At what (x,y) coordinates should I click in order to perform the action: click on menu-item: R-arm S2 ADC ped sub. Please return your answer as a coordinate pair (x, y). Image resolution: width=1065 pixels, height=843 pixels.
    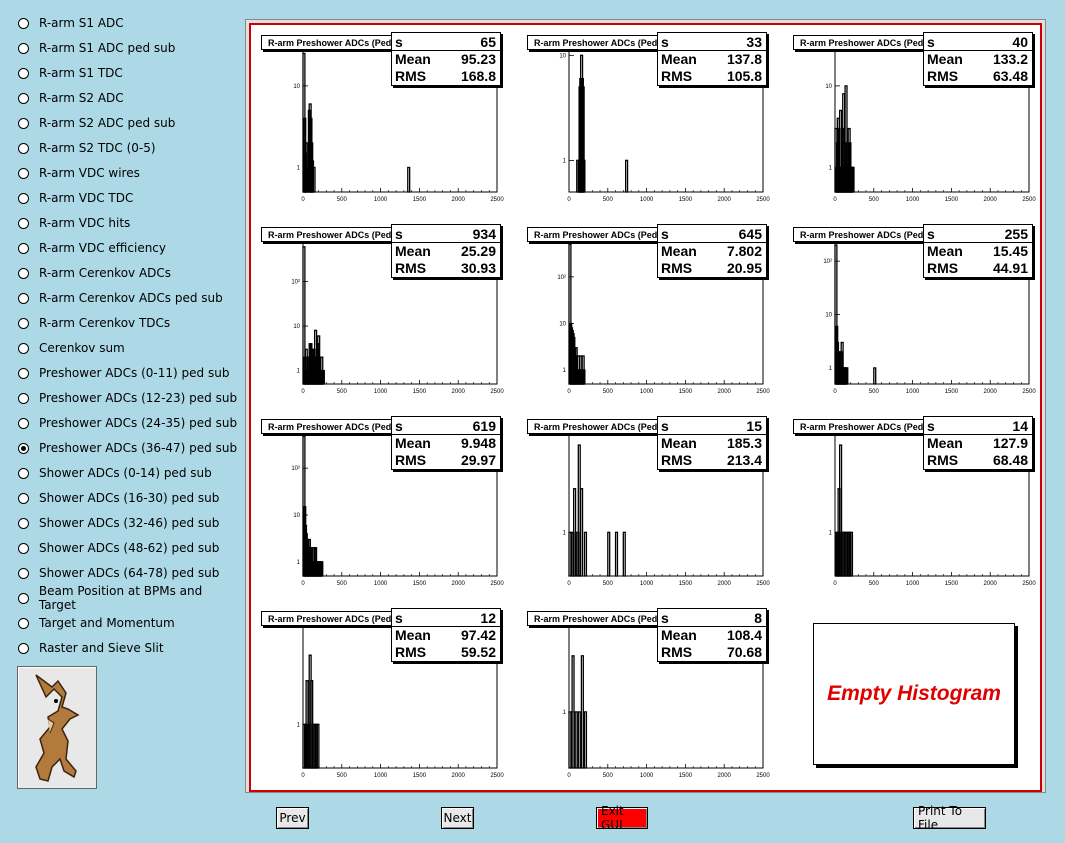
    Looking at the image, I should click on (96, 123).